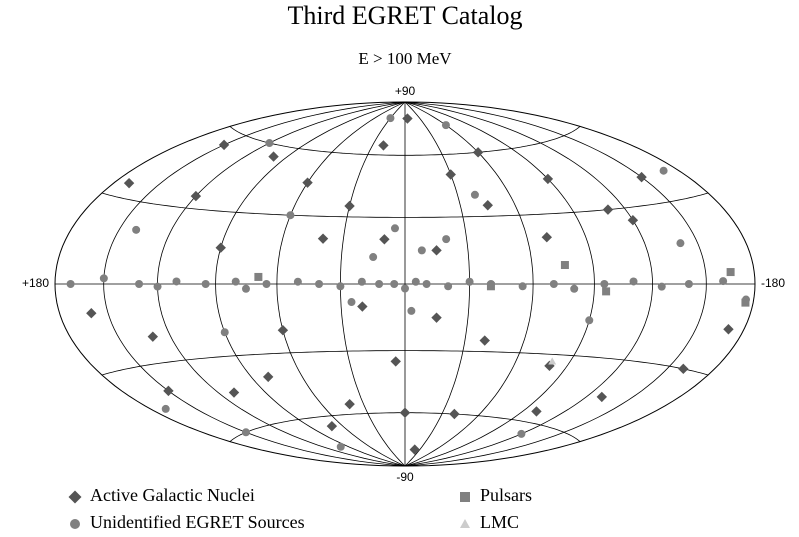 The width and height of the screenshot is (799, 537). Describe the element at coordinates (506, 495) in the screenshot. I see `legend-label: Pulsars` at that location.